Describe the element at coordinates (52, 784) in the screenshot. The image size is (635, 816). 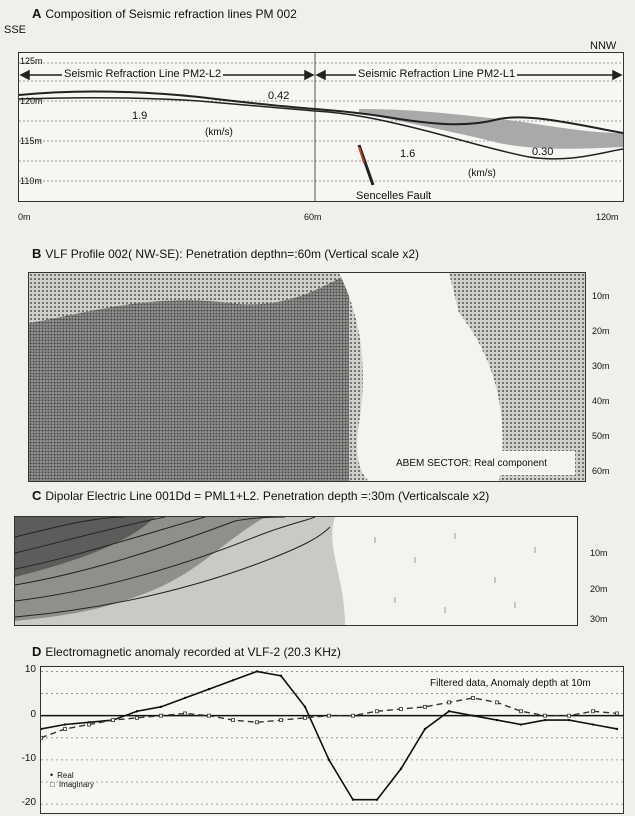
I see `legend-imag-marker: □` at that location.